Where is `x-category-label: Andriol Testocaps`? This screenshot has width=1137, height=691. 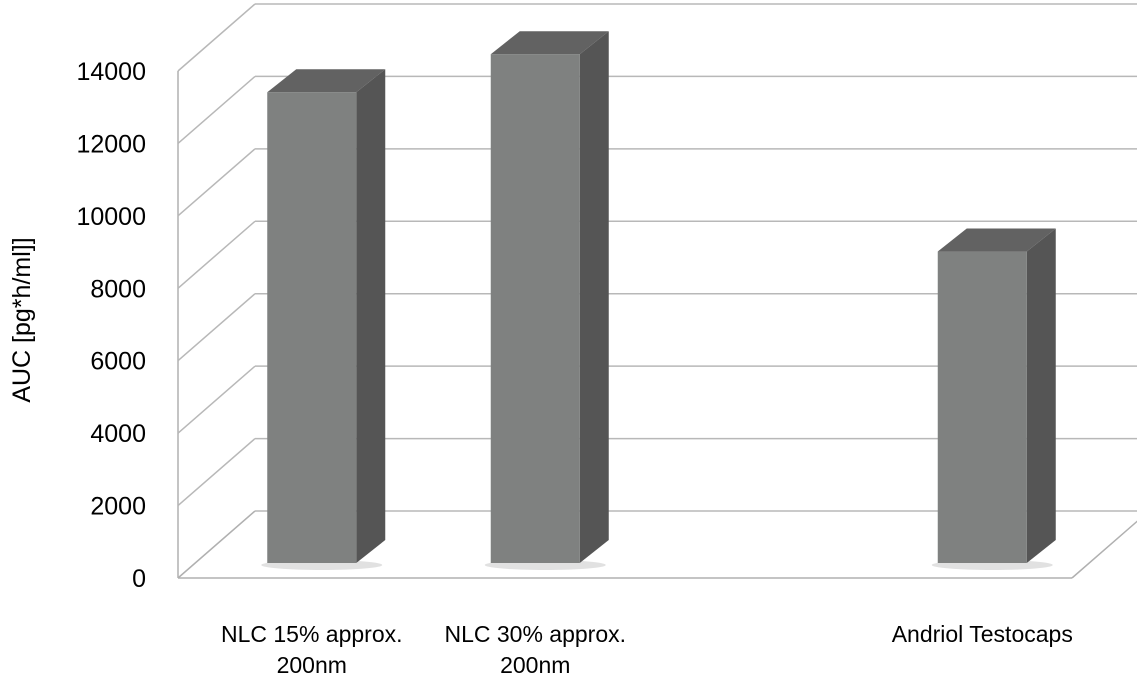
x-category-label: Andriol Testocaps is located at coordinates (982, 634).